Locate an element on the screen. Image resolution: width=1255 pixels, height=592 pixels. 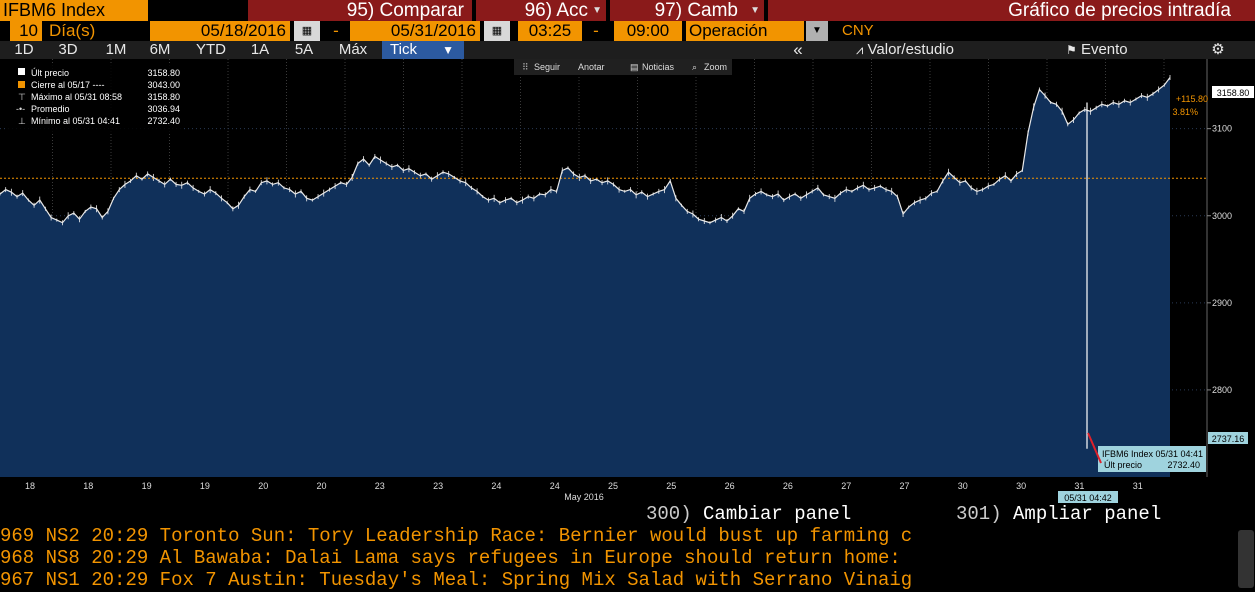
y-tick-label: 3100 is located at coordinates (1222, 129).